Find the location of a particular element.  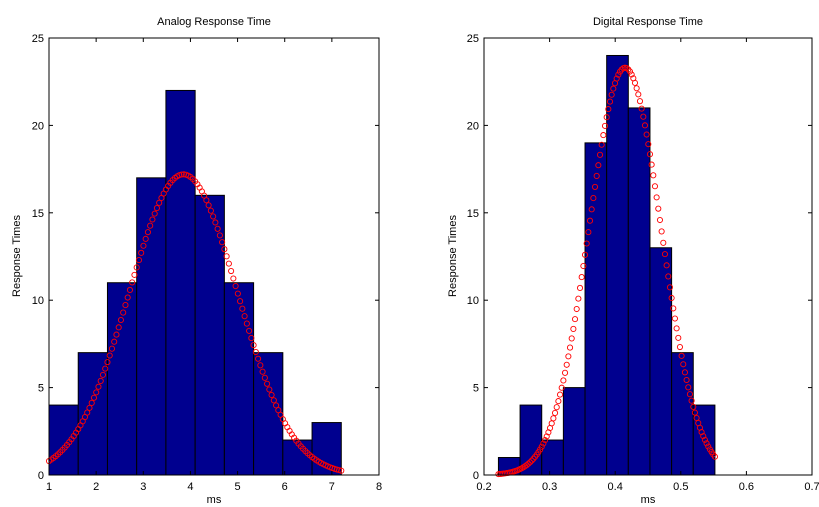

x-tick-label: 0.4 is located at coordinates (615, 487).